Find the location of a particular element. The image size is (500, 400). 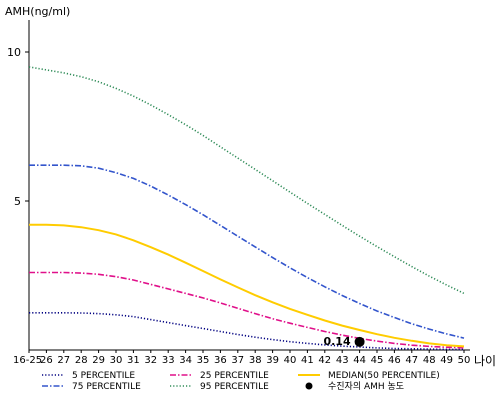

x-tick-label: 32 is located at coordinates (150, 360).